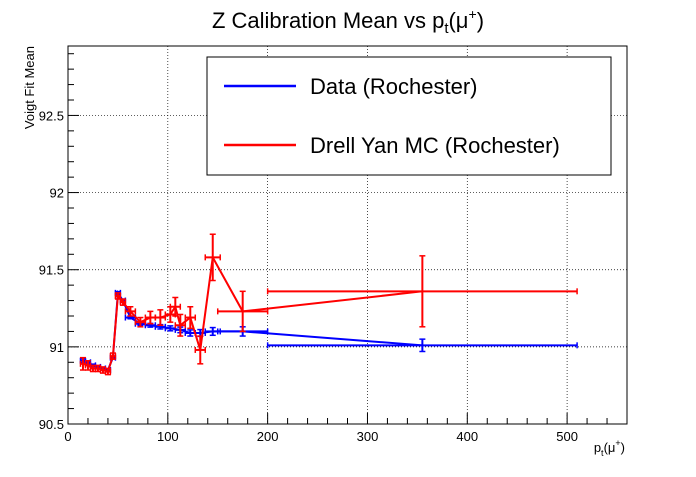  I want to click on y-tick-label: 90.5, so click(51, 424).